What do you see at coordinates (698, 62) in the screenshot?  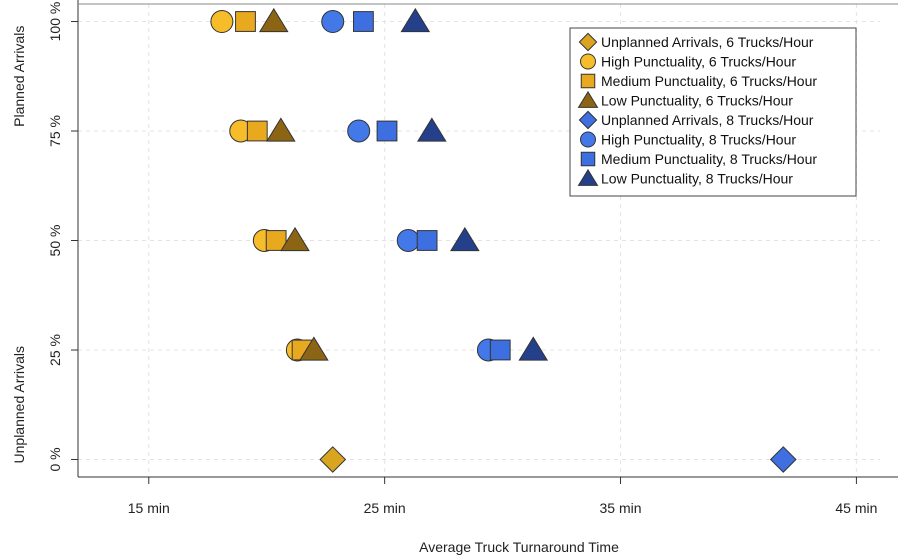 I see `legend-label: High Punctuality, 6 Trucks/Hour` at bounding box center [698, 62].